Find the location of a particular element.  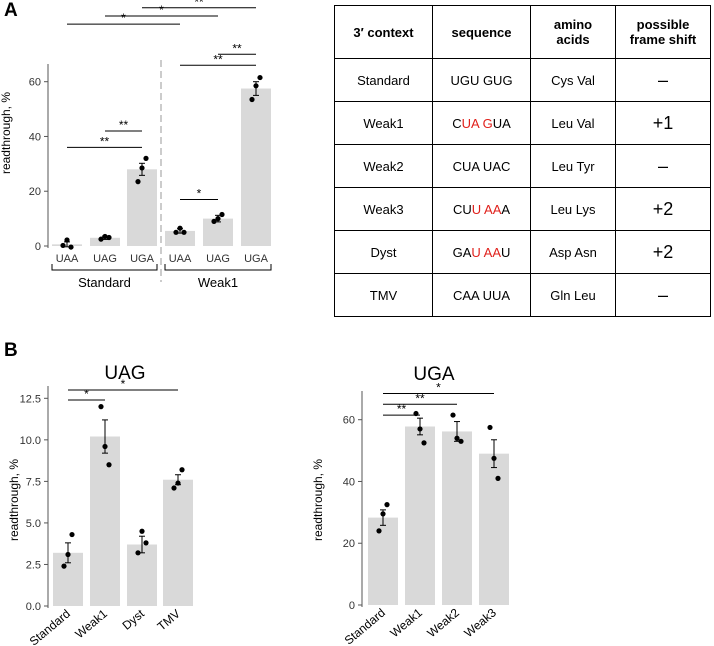

cell-sequence: CUU AAA is located at coordinates (481, 209).